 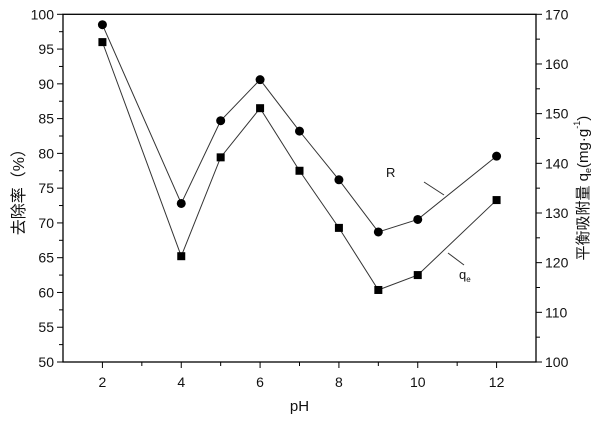 What do you see at coordinates (46, 223) in the screenshot?
I see `y-left-tick-label: 70` at bounding box center [46, 223].